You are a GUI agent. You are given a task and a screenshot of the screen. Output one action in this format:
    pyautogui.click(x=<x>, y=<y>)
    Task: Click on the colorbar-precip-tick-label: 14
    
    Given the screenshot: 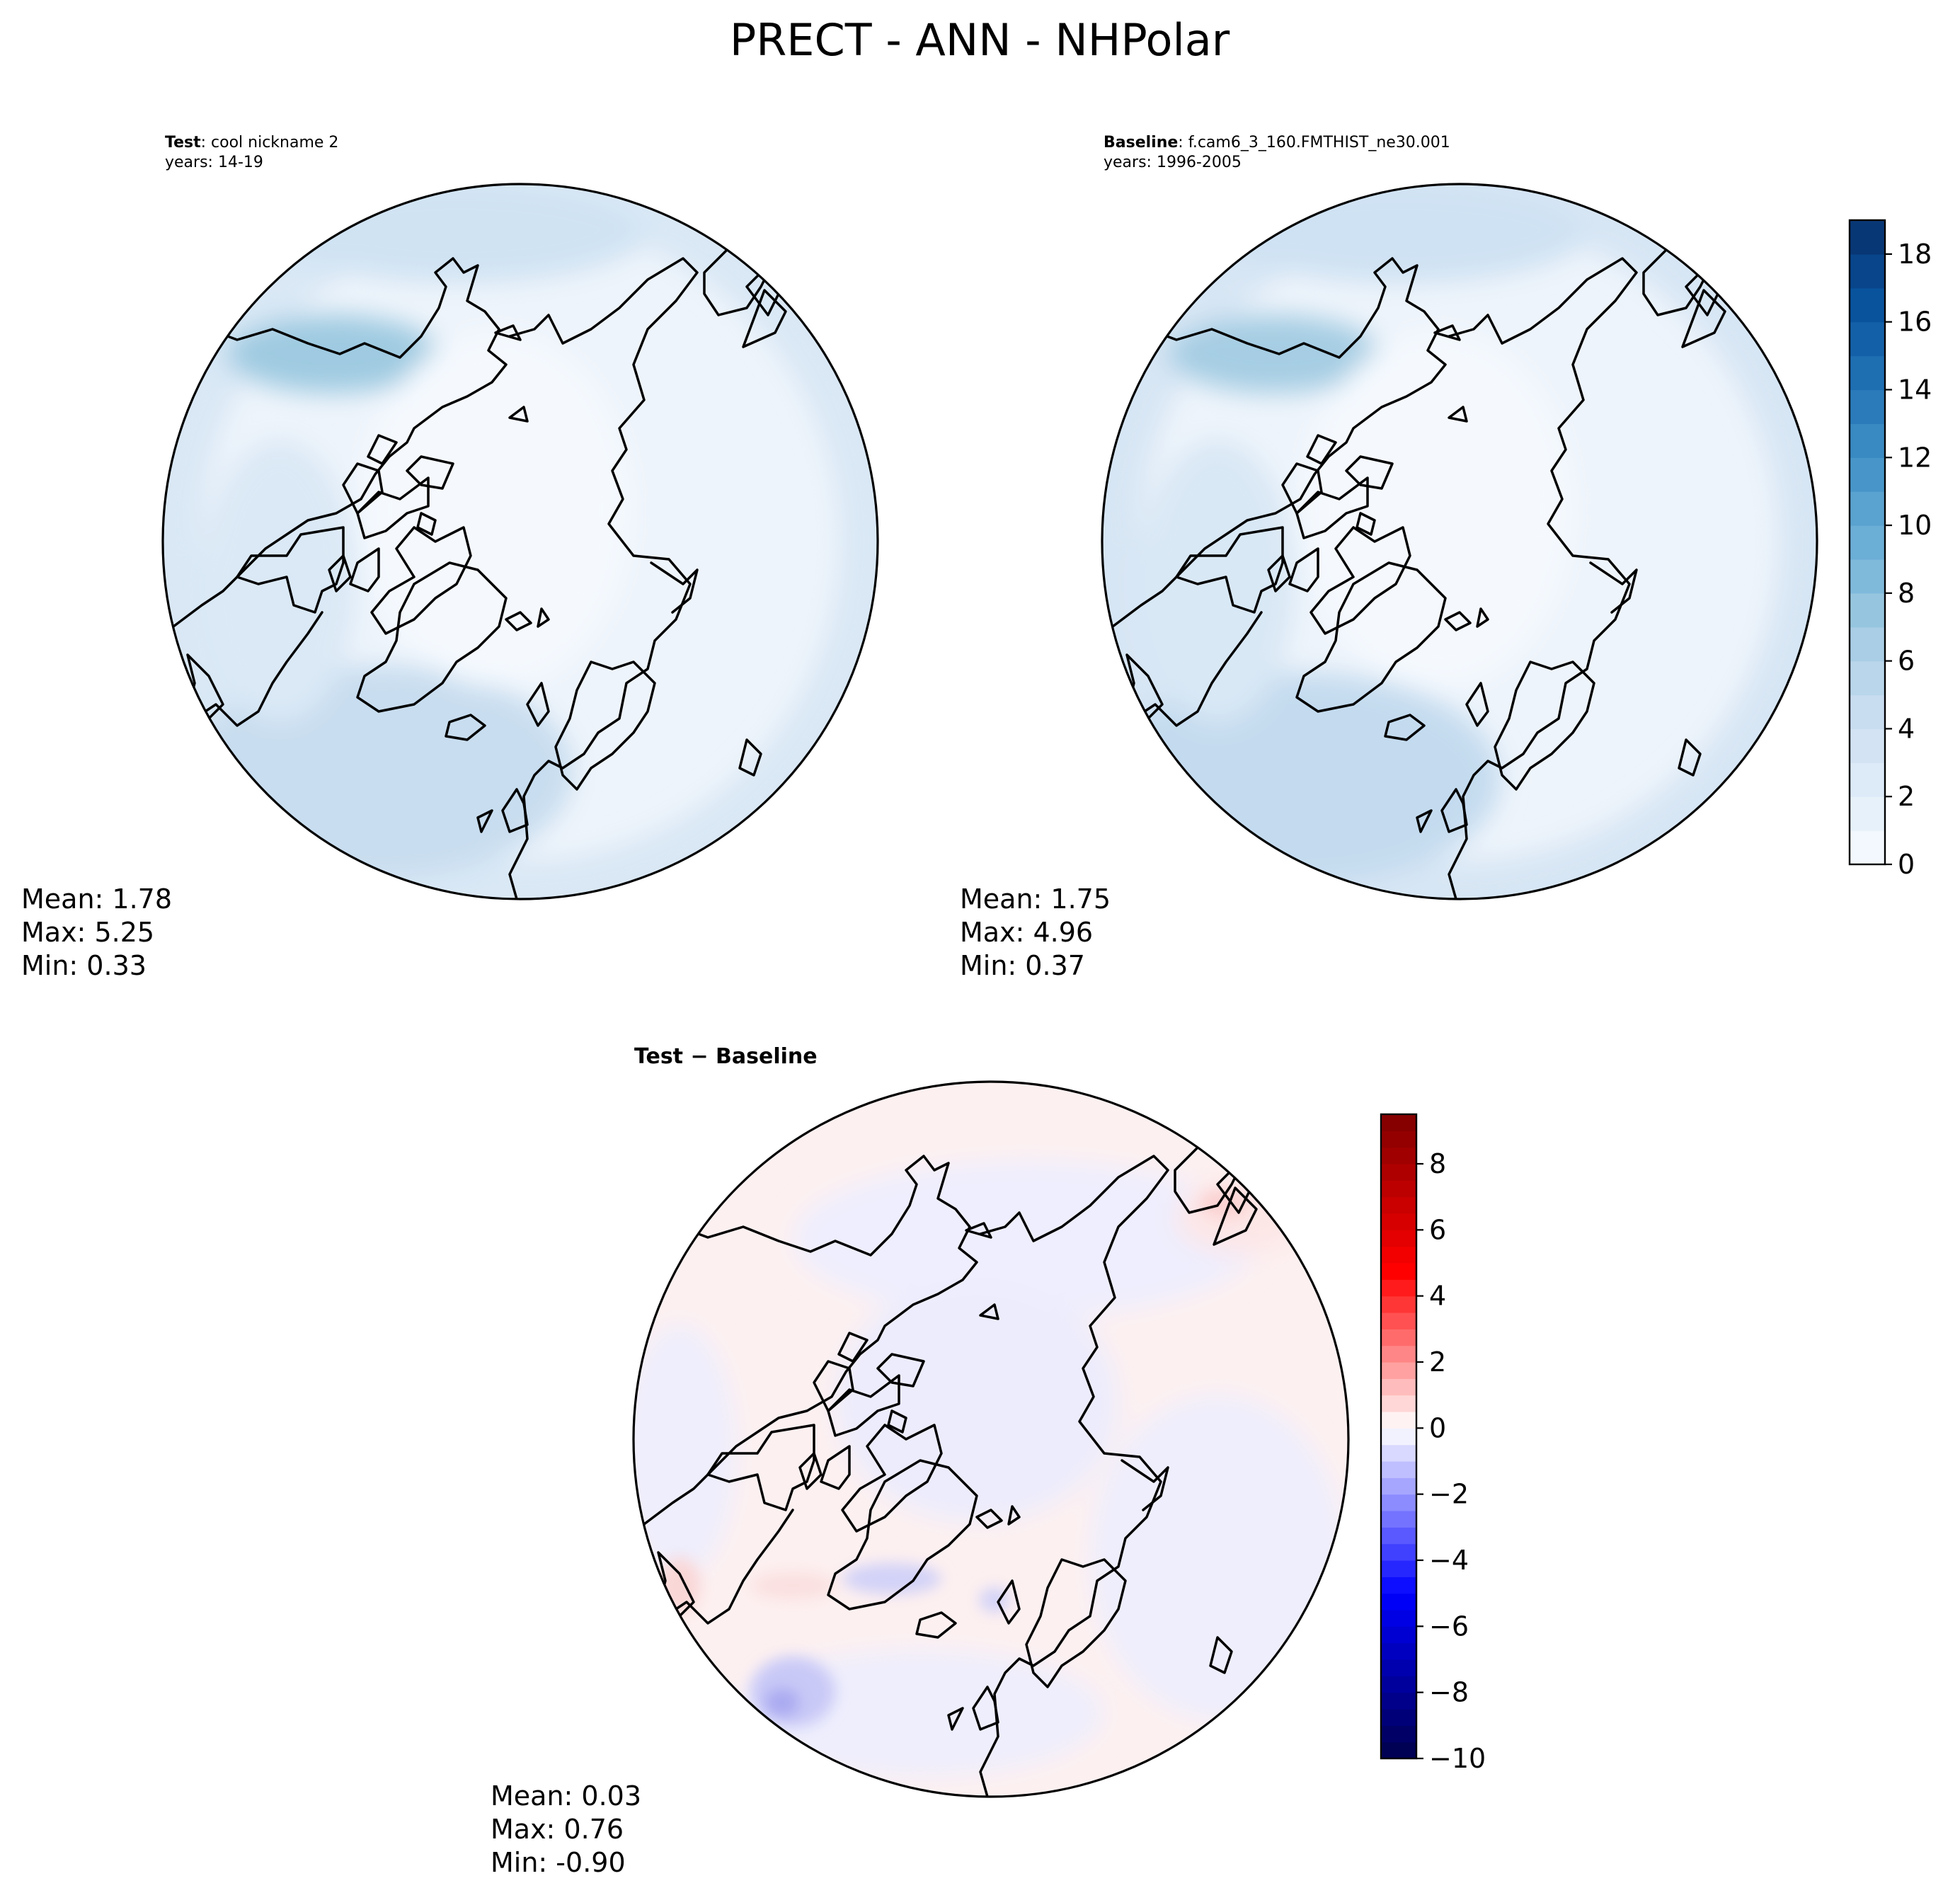 What is the action you would take?
    pyautogui.click(x=1915, y=390)
    